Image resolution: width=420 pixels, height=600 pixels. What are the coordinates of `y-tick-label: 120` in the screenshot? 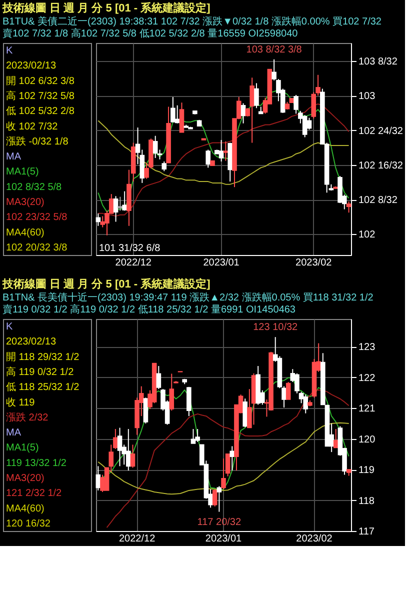 It's located at (367, 440).